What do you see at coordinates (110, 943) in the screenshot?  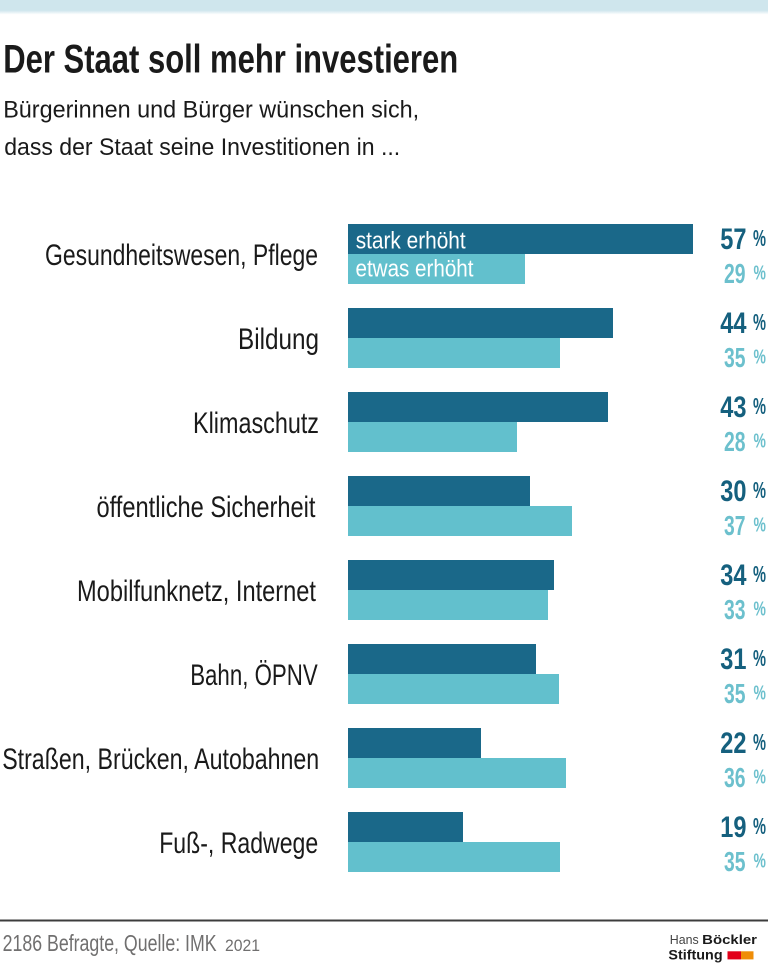 I see `svg-text: 2186 Befragte, Quelle: IMK` at bounding box center [110, 943].